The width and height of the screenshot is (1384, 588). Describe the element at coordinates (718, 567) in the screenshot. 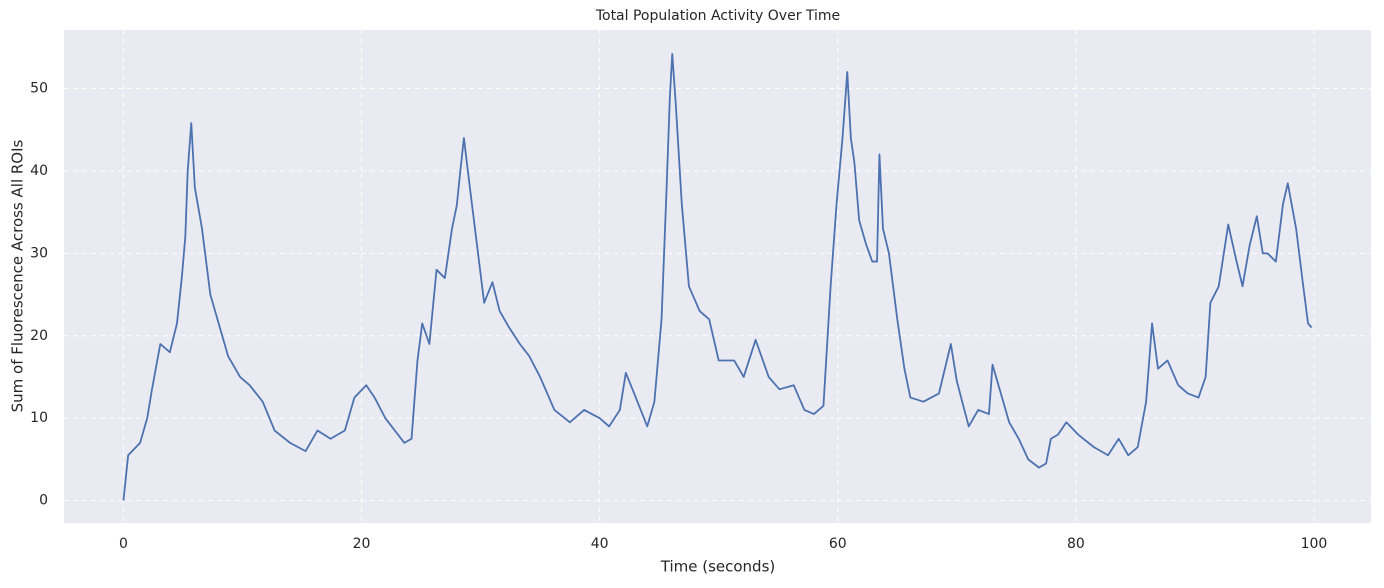

I see `x-axis-label: Time (seconds)` at that location.